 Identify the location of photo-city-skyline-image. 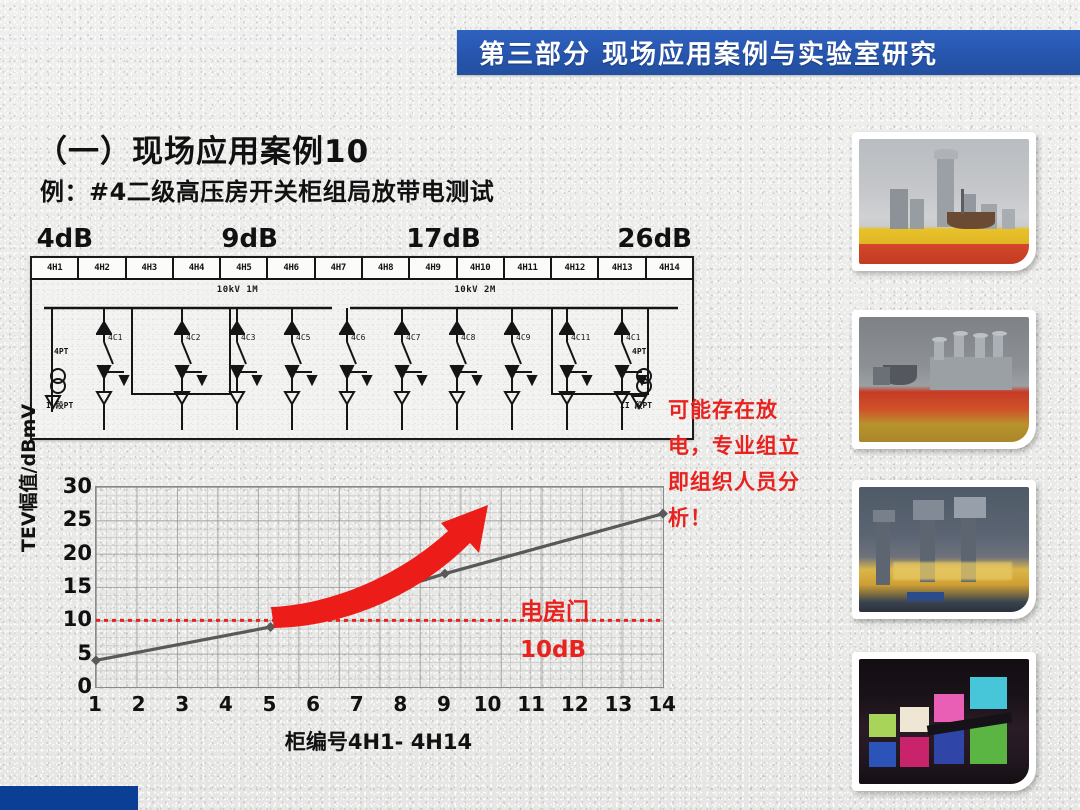
(944, 201).